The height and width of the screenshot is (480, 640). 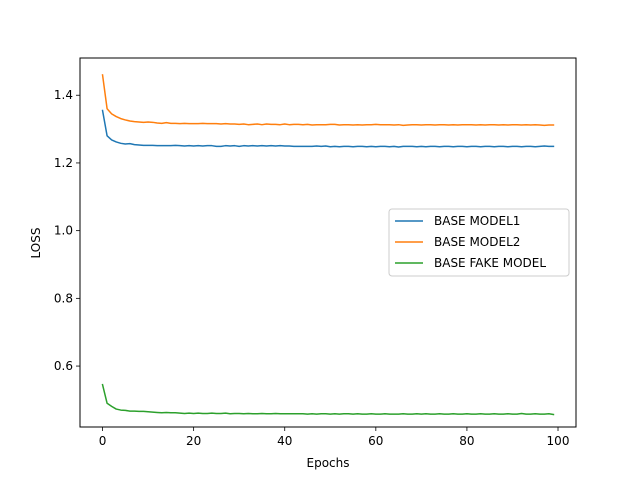 What do you see at coordinates (477, 221) in the screenshot?
I see `legend-label: BASE MODEL1` at bounding box center [477, 221].